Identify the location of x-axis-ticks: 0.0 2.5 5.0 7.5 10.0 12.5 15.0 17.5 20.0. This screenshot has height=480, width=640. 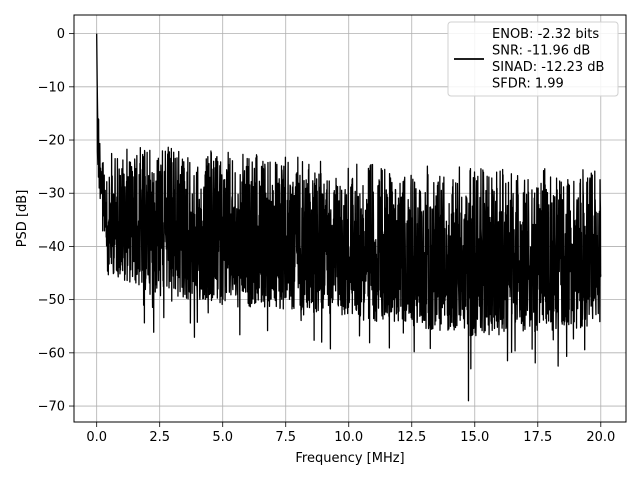
(350, 433).